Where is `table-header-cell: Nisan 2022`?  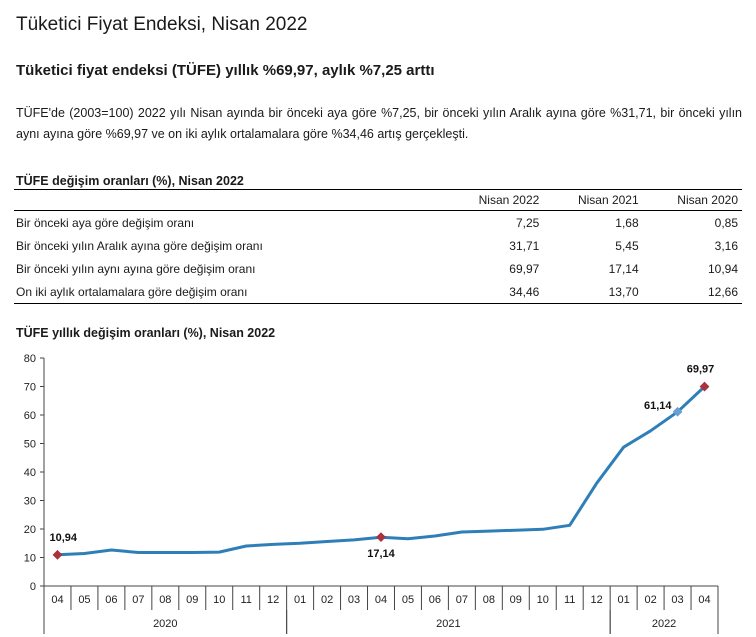
table-header-cell: Nisan 2022 is located at coordinates (509, 200).